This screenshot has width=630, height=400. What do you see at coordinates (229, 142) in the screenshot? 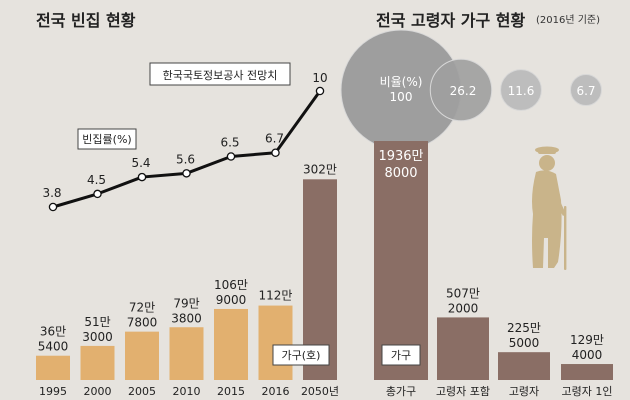
I see `rate-value-label: 6.5` at bounding box center [229, 142].